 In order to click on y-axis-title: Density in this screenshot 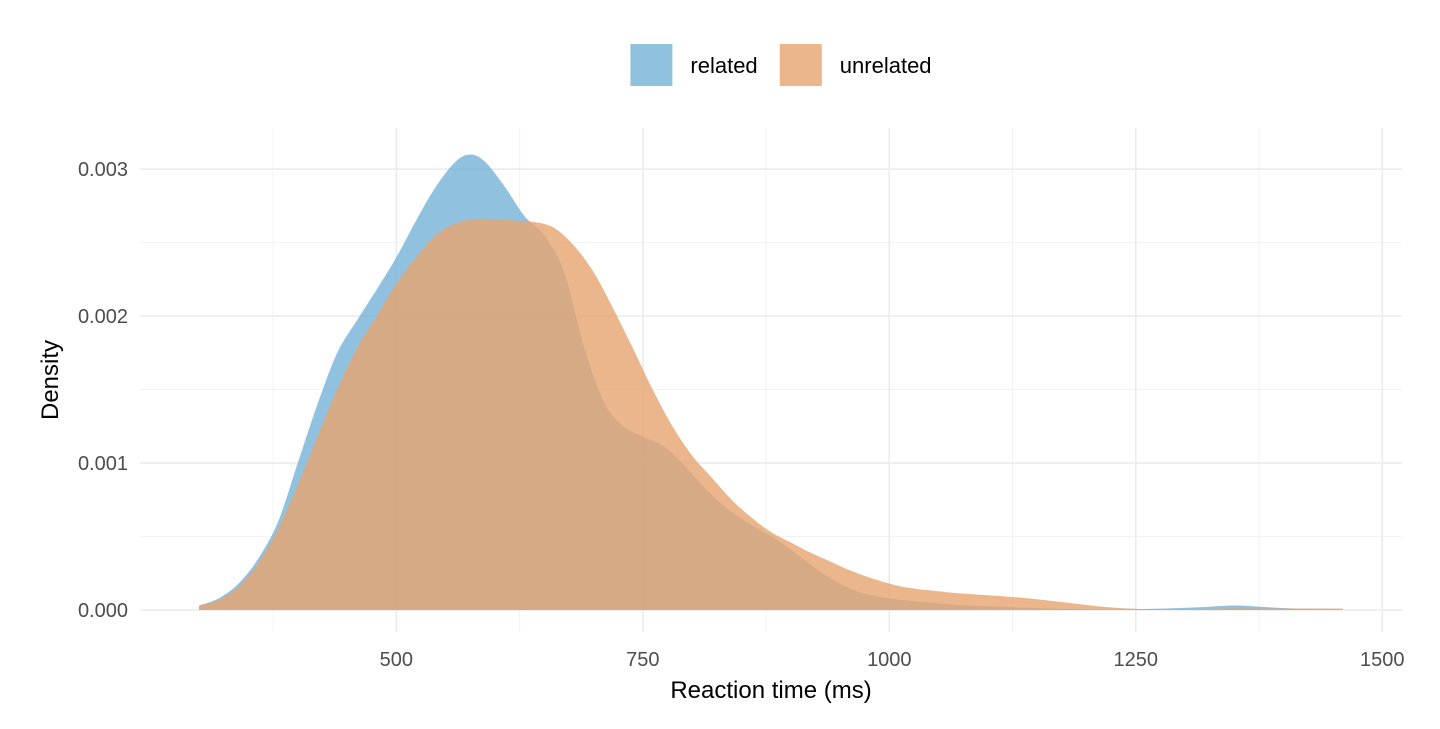, I will do `click(50, 380)`.